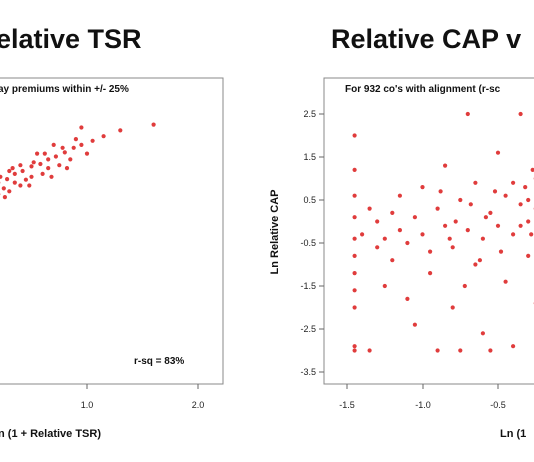 The width and height of the screenshot is (534, 462). What do you see at coordinates (423, 405) in the screenshot?
I see `right-xtick-label-2: -1.0` at bounding box center [423, 405].